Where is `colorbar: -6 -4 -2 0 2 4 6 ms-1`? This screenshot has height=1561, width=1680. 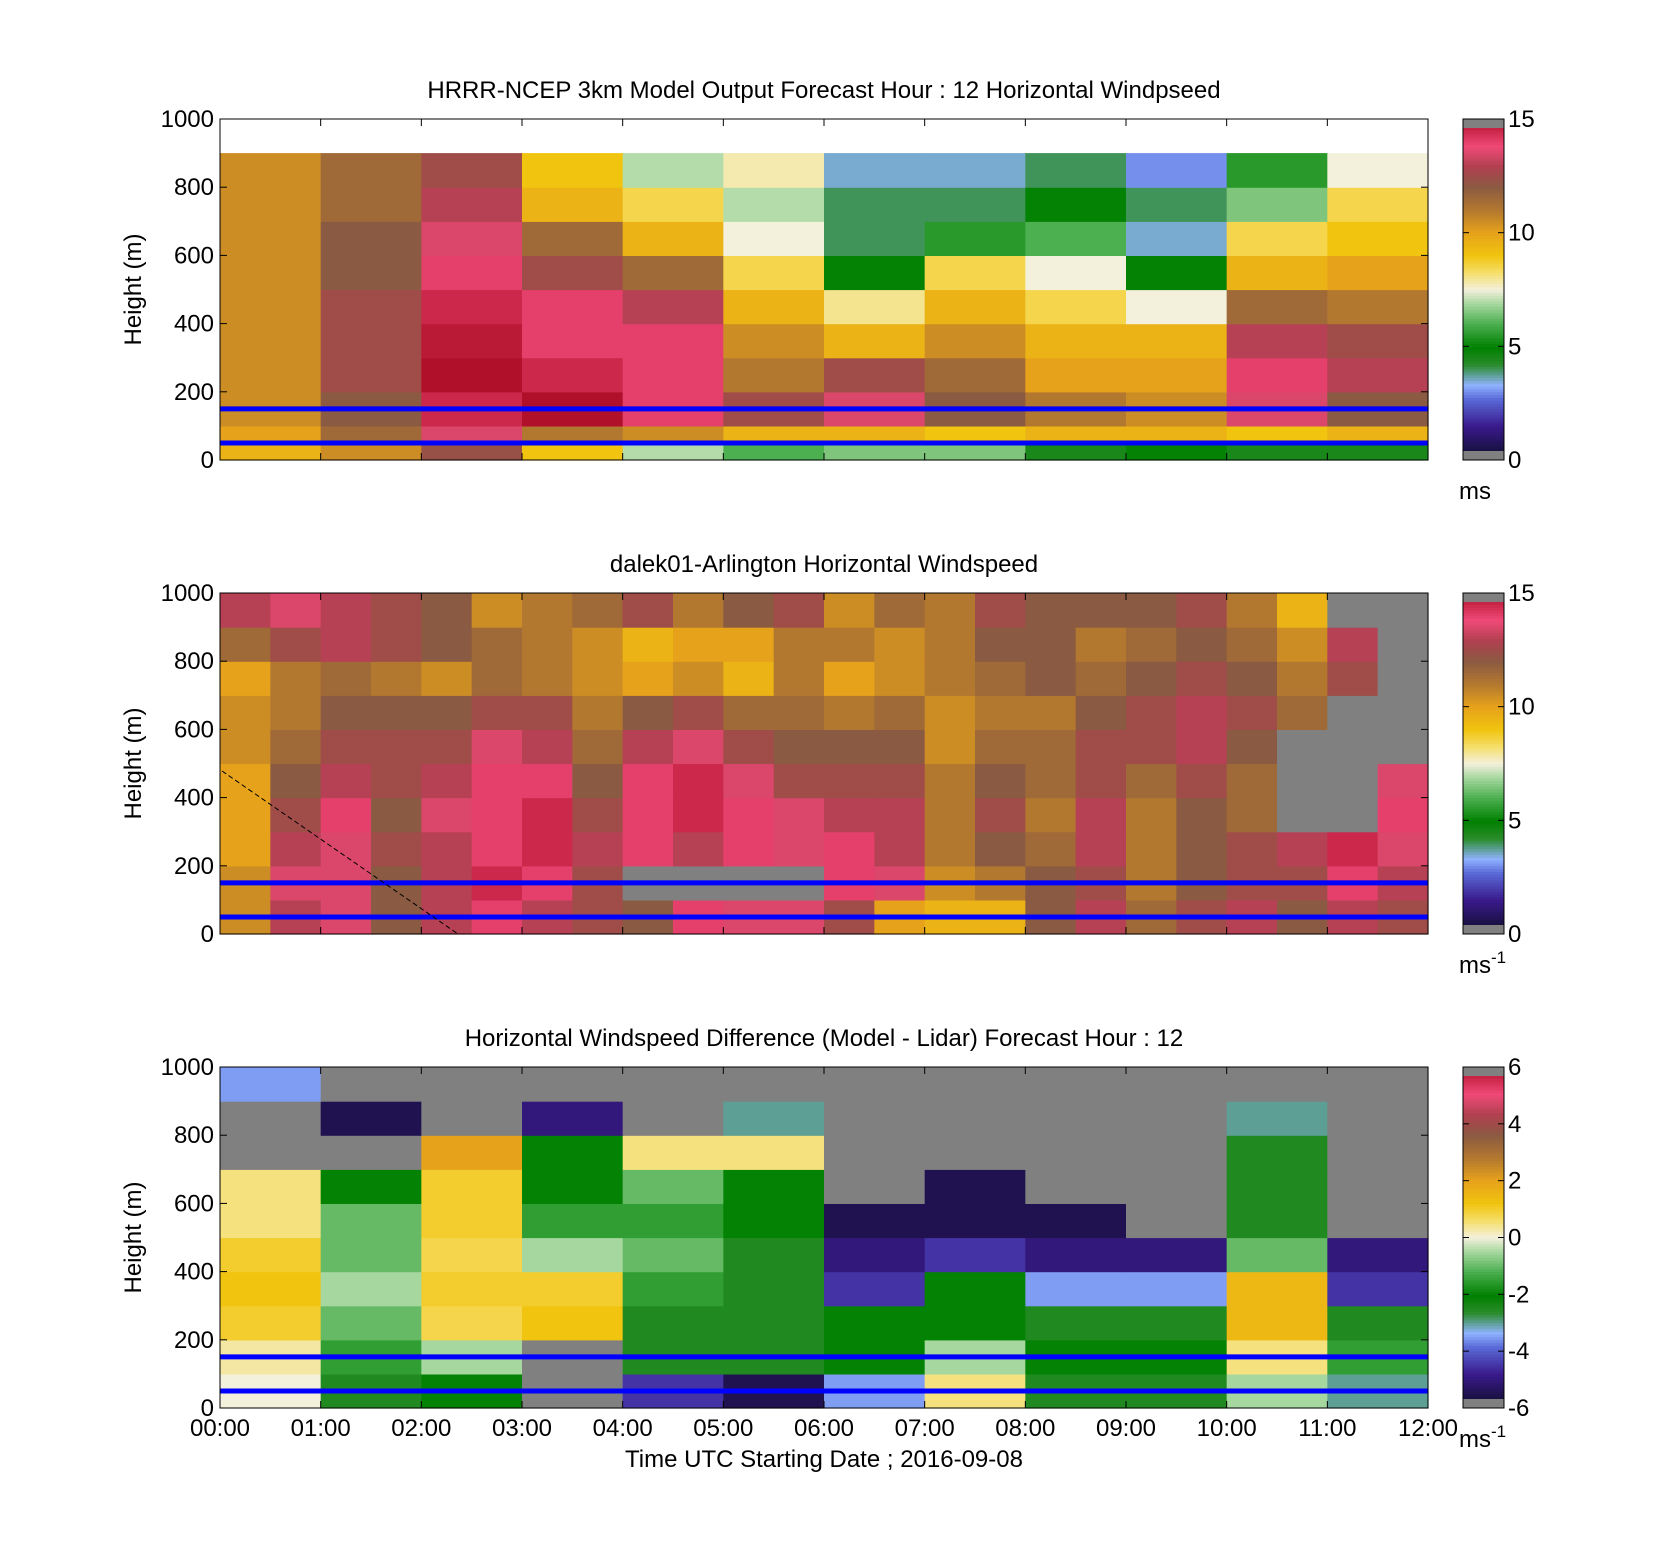 colorbar: -6 -4 -2 0 2 4 6 ms-1 is located at coordinates (1494, 1253).